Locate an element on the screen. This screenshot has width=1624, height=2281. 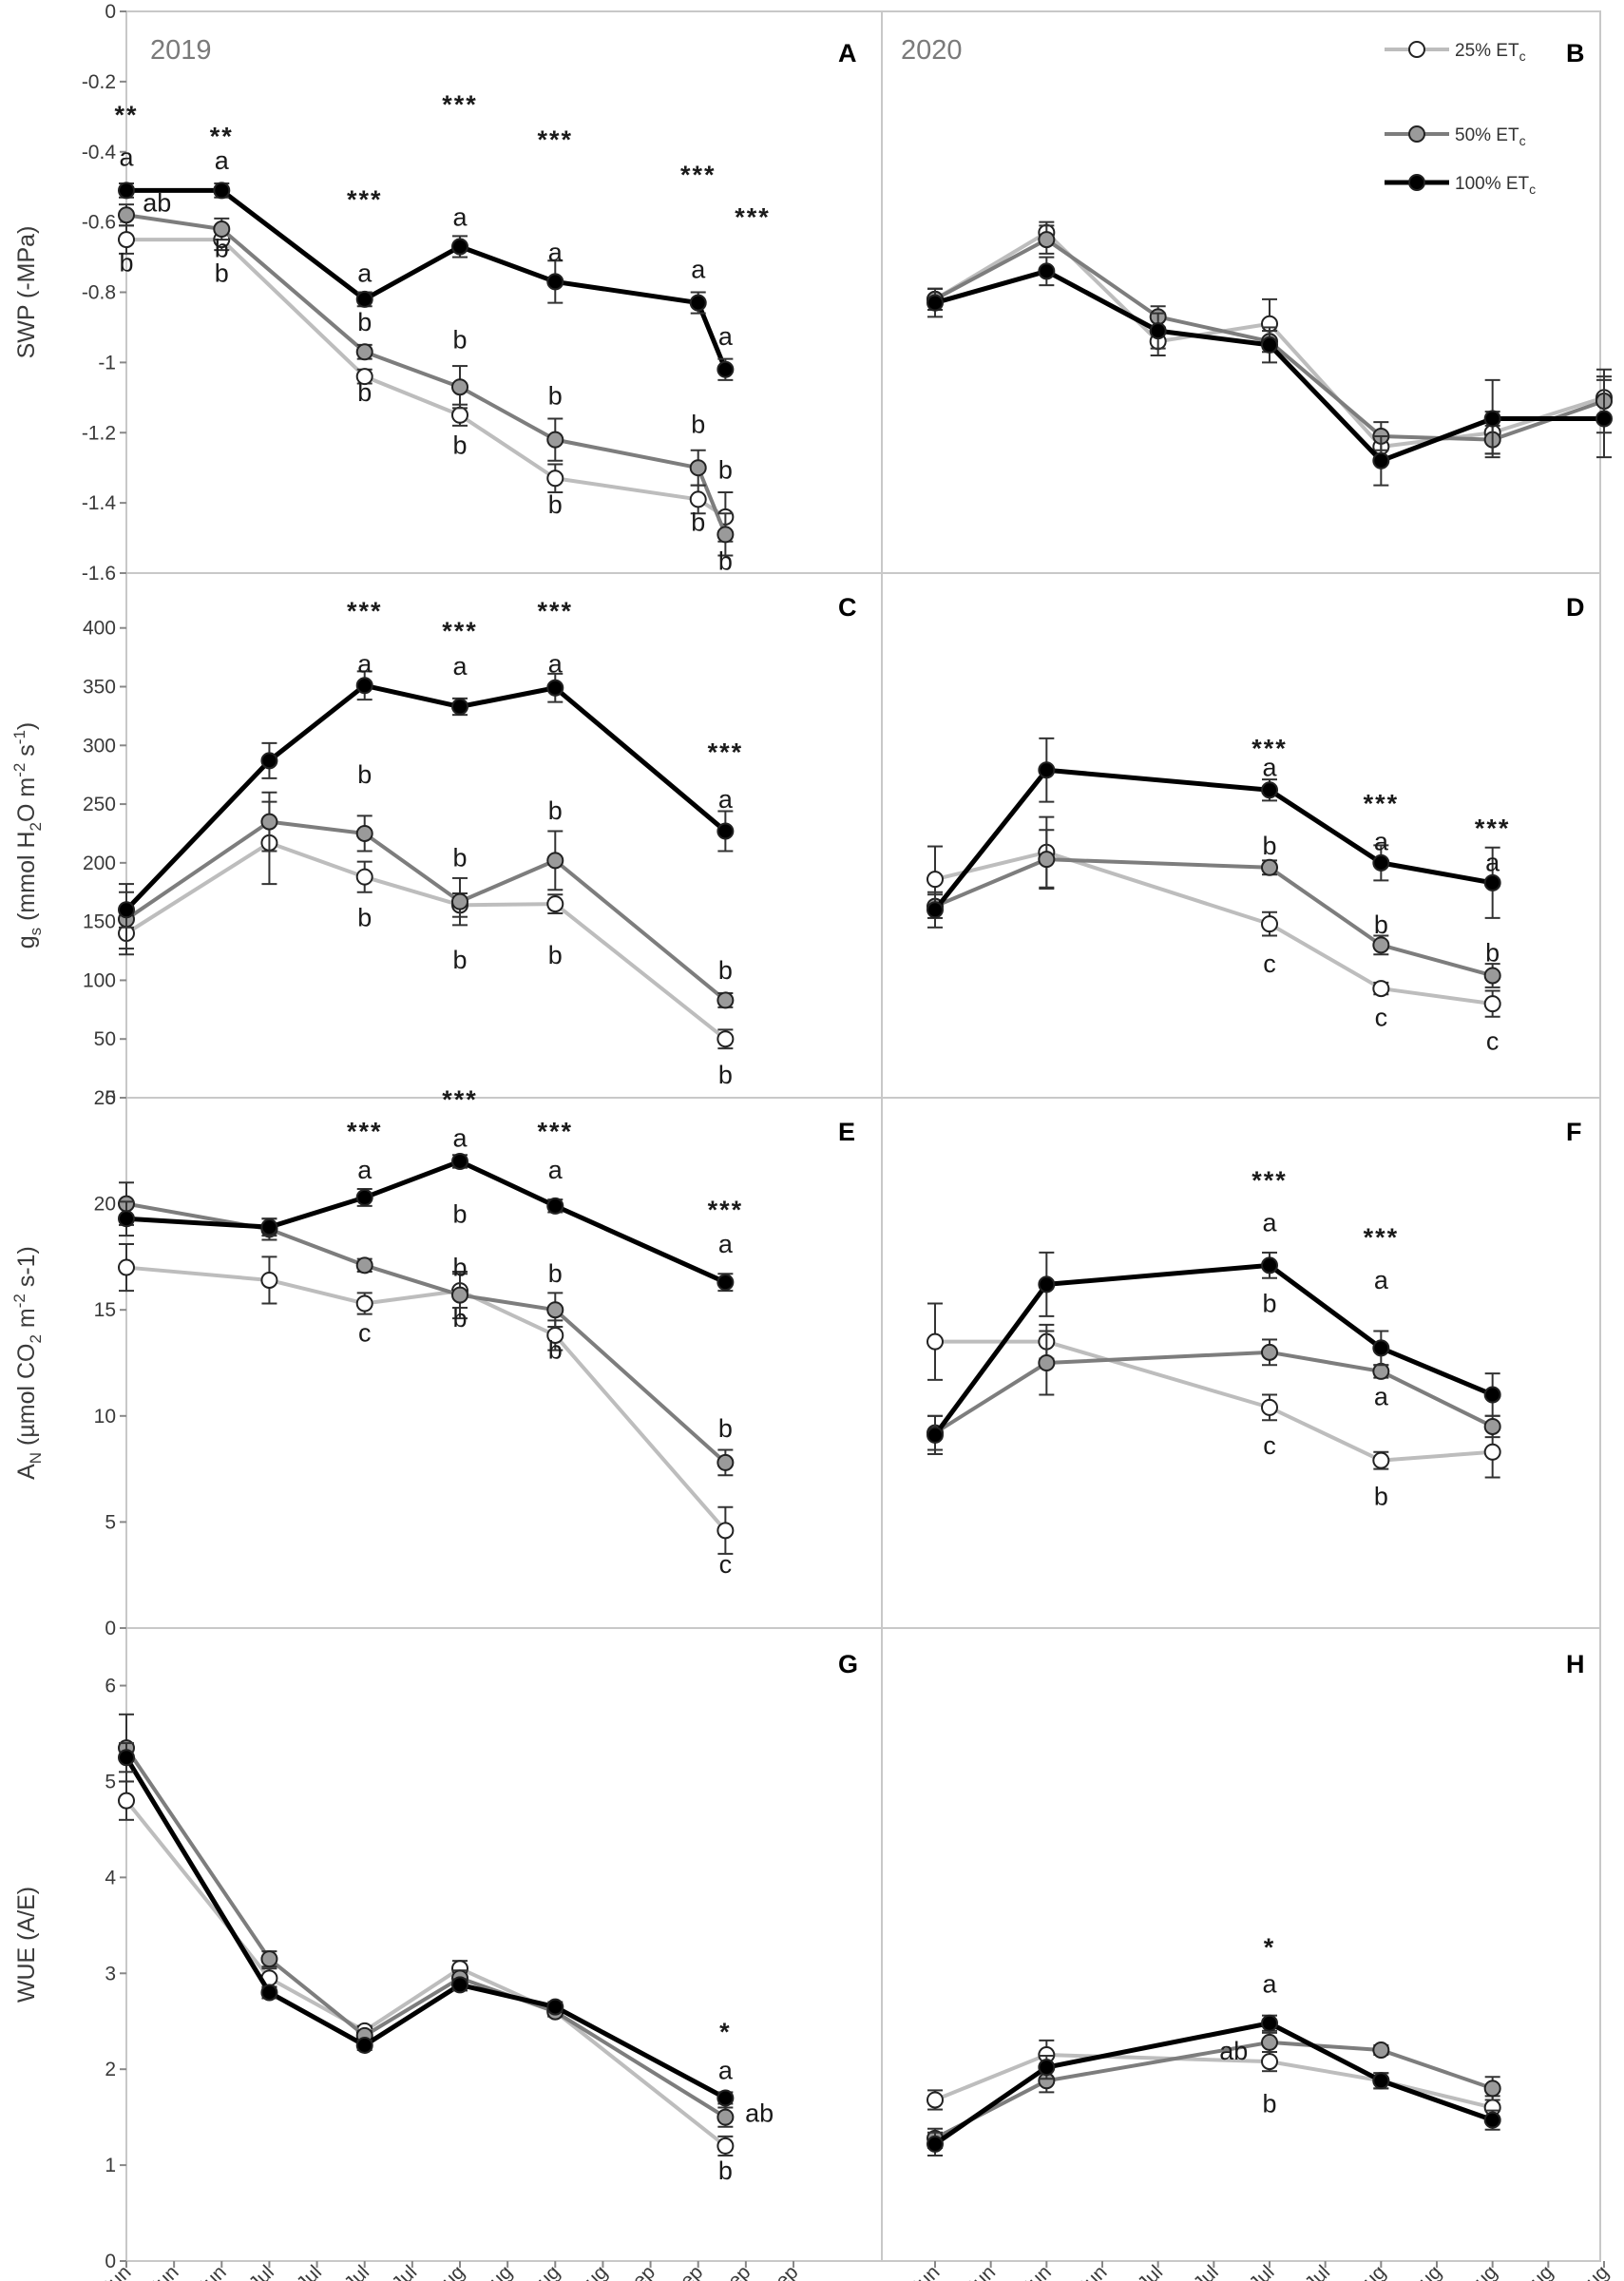
y-axis-title: AN (µmol CO2 m-2 s-1) is located at coordinates (27, 1363).